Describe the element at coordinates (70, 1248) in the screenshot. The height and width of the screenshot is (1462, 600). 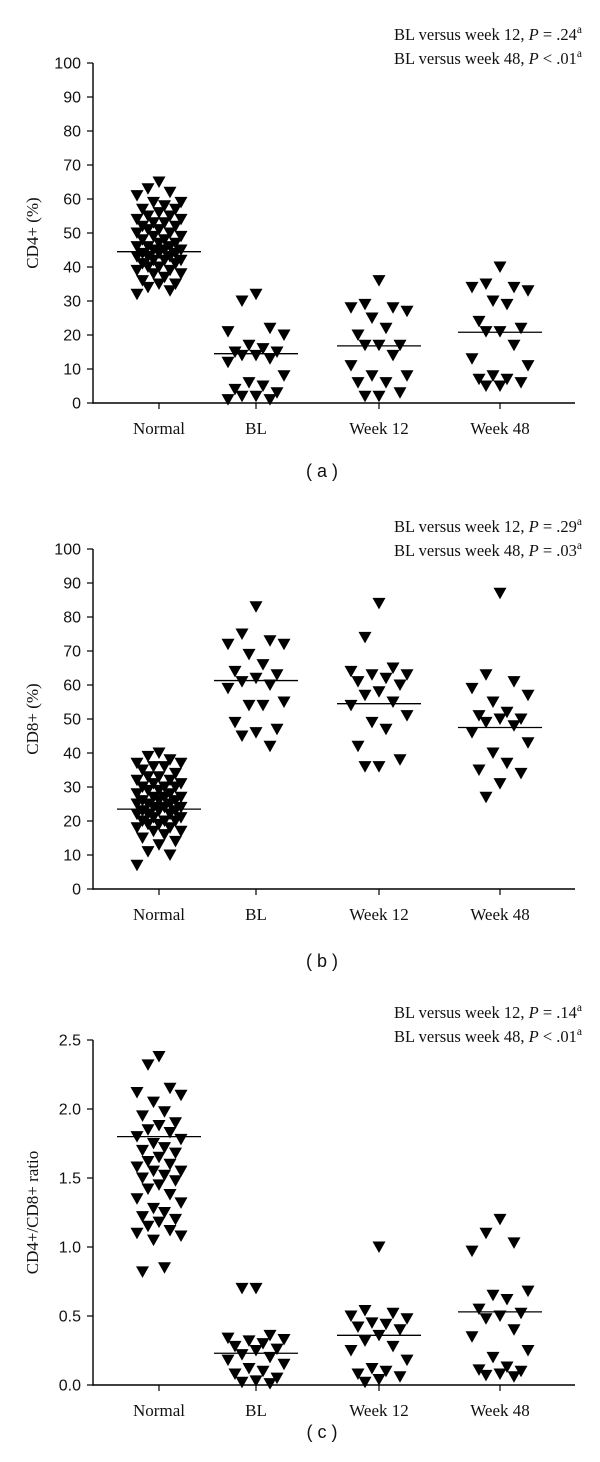
I see `y-tick-label: 1.0` at that location.